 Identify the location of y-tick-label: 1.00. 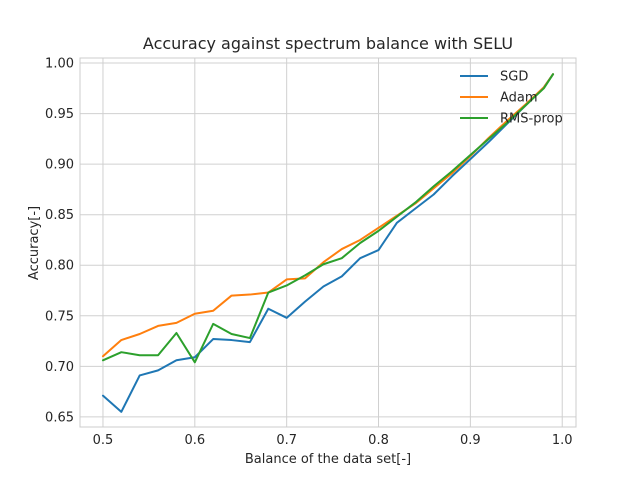
(59, 64).